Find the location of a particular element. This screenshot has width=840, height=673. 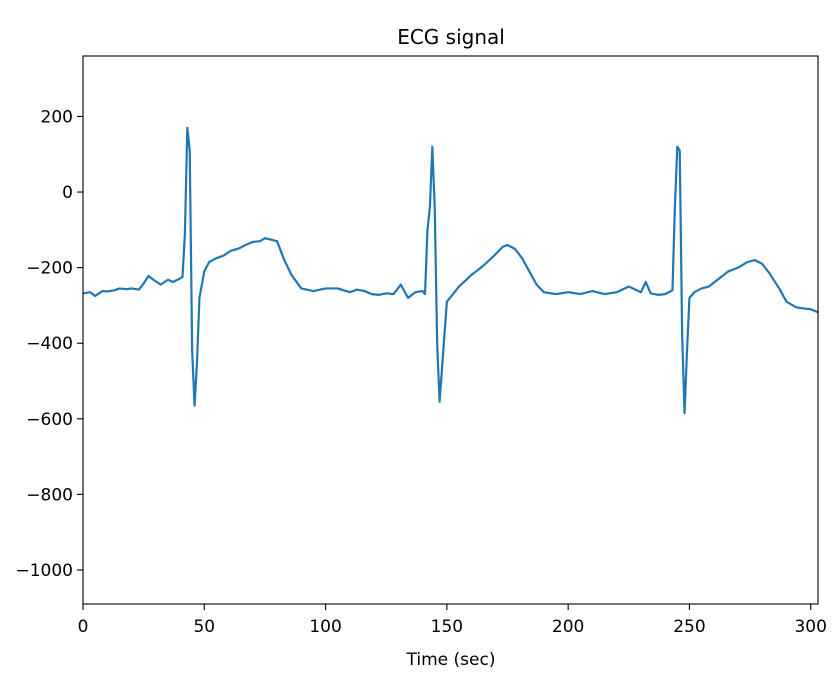

y-tick-label: −800 is located at coordinates (49, 495).